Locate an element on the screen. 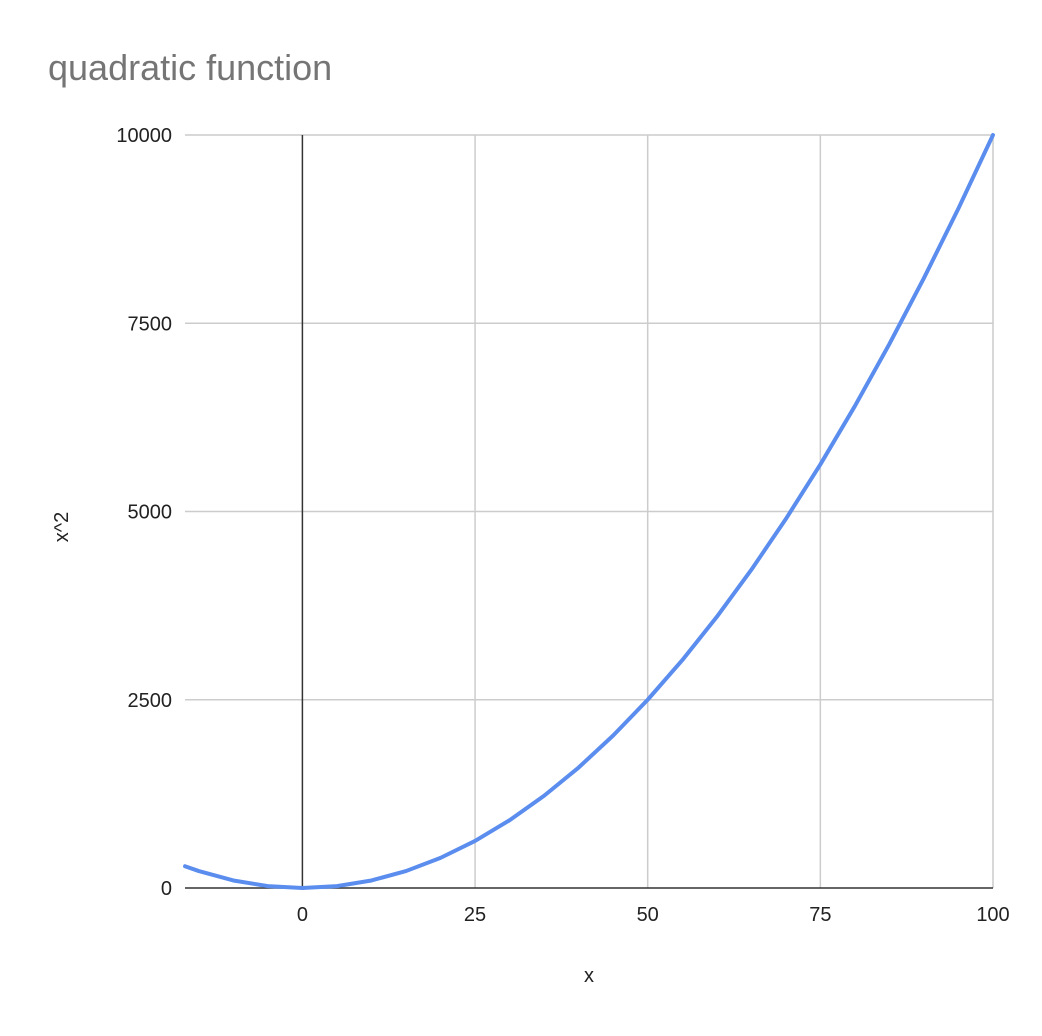 This screenshot has height=1036, width=1042. x-tick-label: 0 is located at coordinates (302, 915).